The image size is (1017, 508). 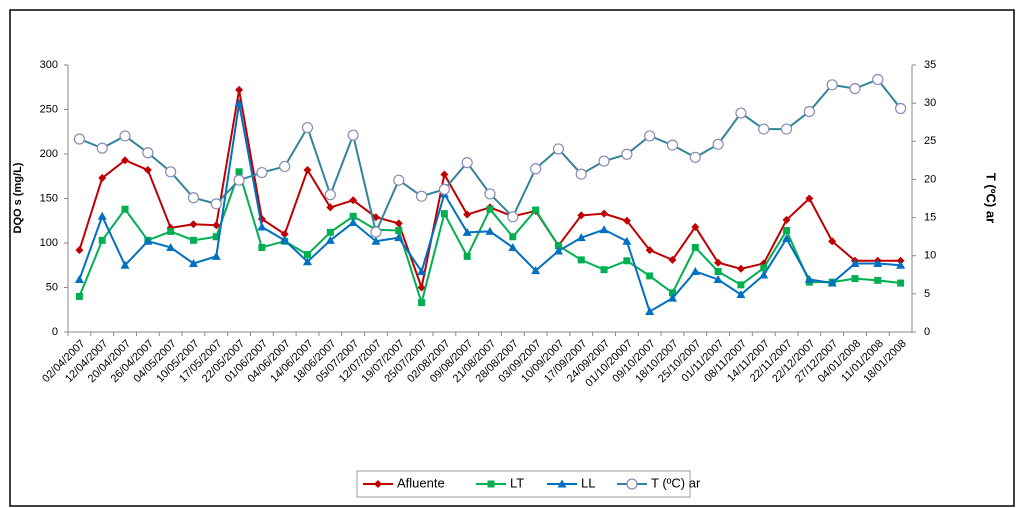 What do you see at coordinates (49, 65) in the screenshot?
I see `y-tick-label: 300` at bounding box center [49, 65].